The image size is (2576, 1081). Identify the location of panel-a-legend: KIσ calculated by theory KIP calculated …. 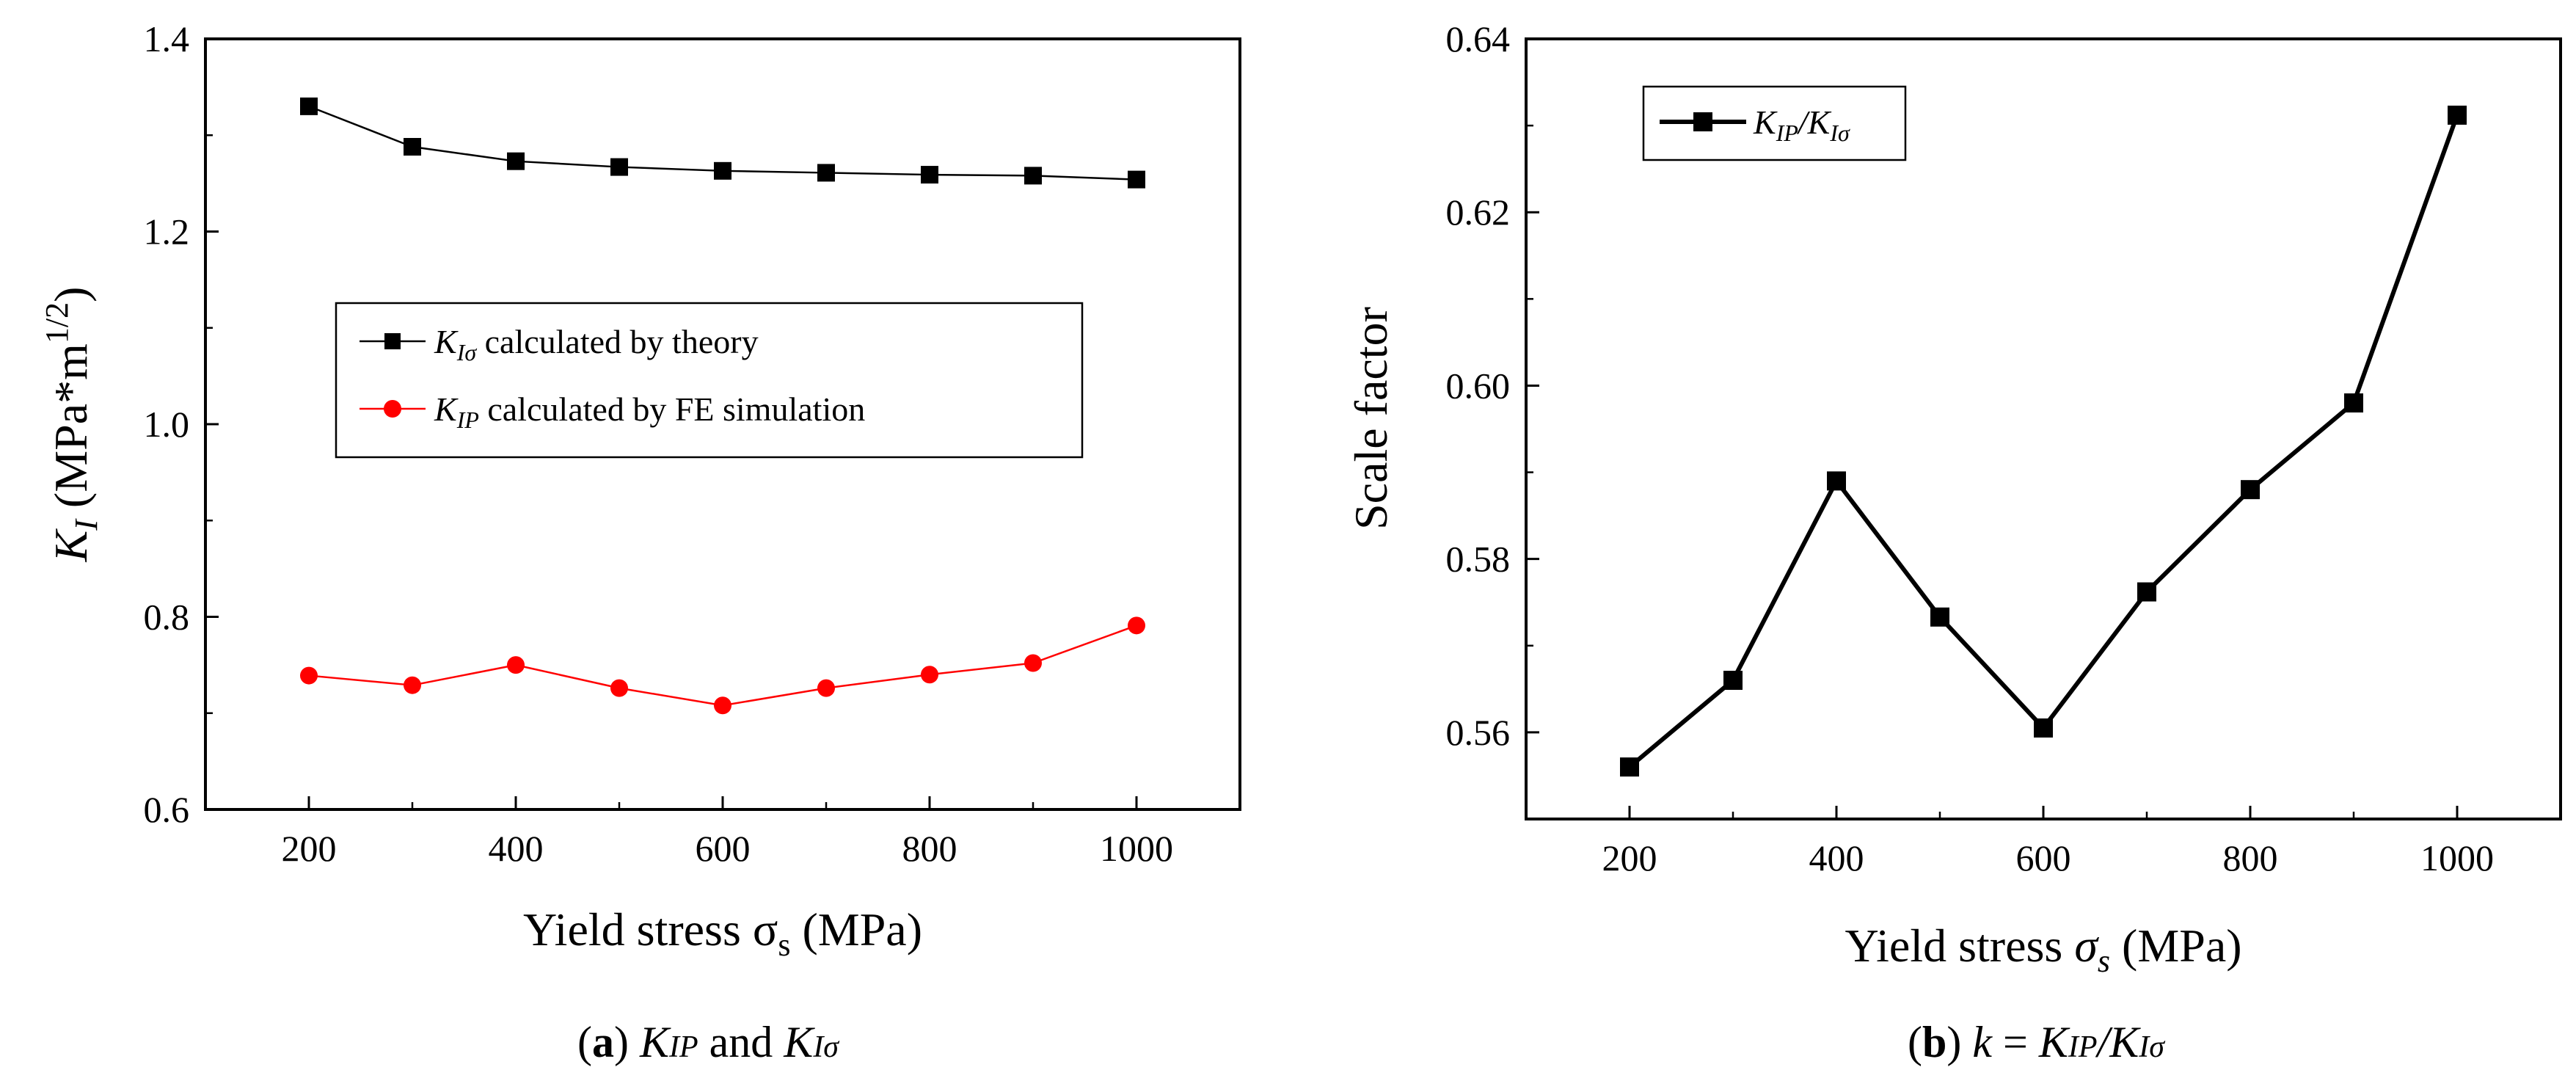
(709, 380).